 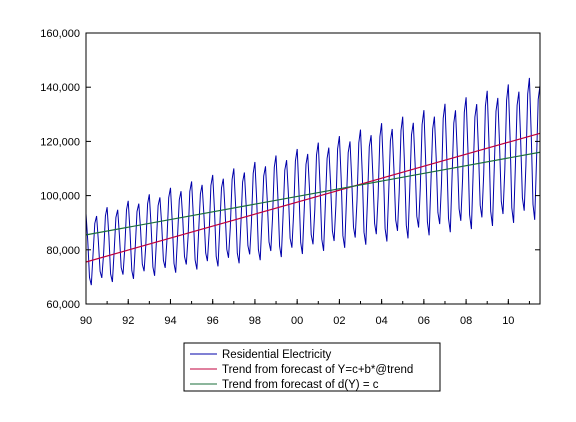 I want to click on legend-label-trend-linear: Trend from forecast of Y=c+b*@trend, so click(x=317, y=370).